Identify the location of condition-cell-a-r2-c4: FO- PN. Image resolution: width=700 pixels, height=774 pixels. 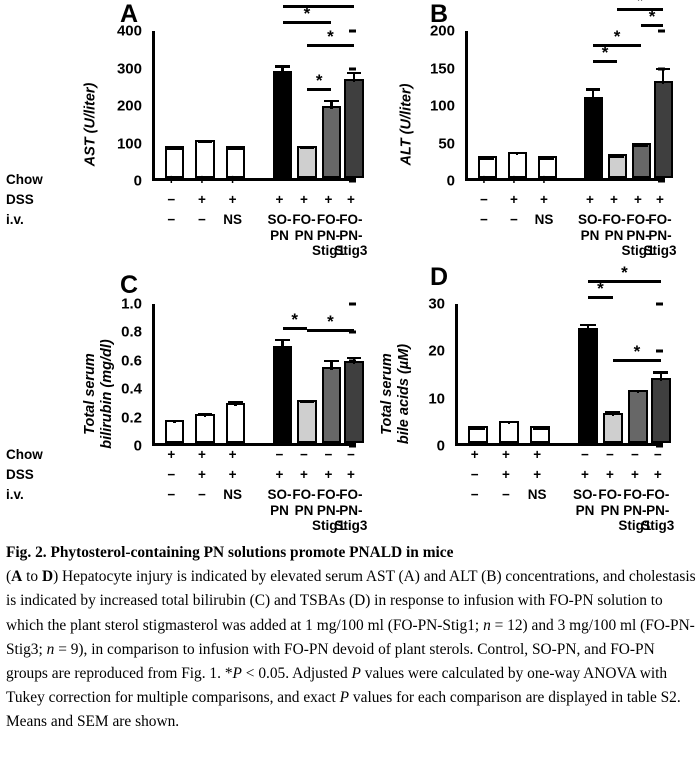
(304, 227).